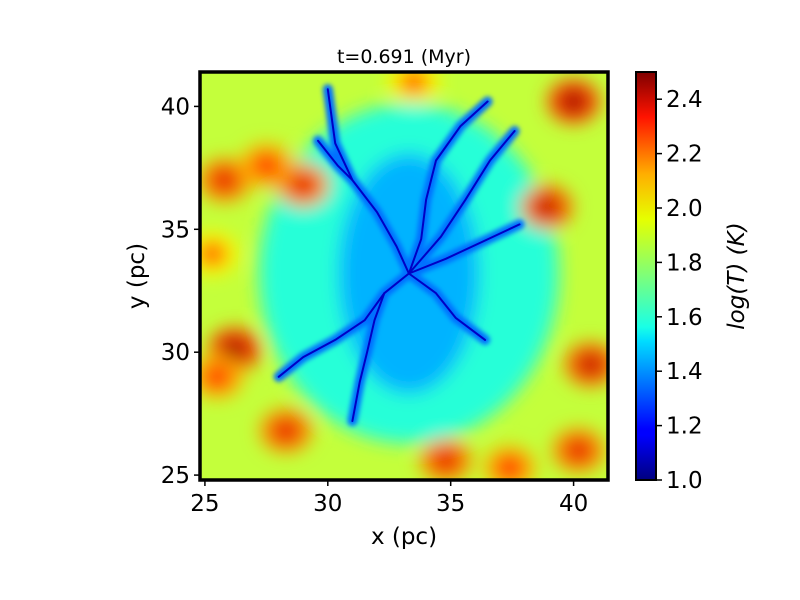 The width and height of the screenshot is (800, 600). I want to click on x-axis-ticks: 25 30 35 40, so click(389, 498).